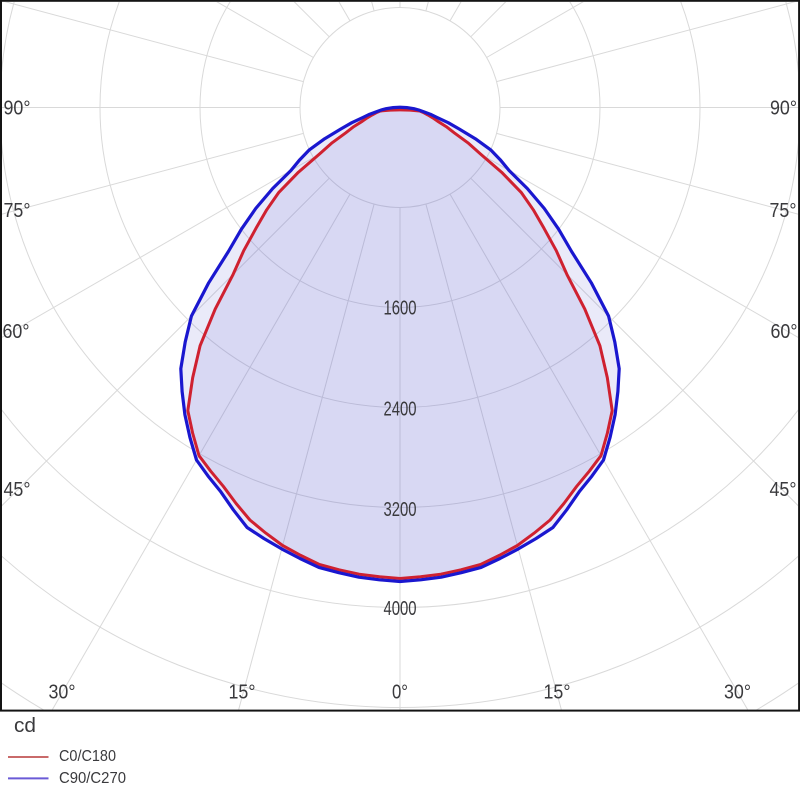 This screenshot has height=800, width=800. I want to click on svg-text: 4000, so click(400, 608).